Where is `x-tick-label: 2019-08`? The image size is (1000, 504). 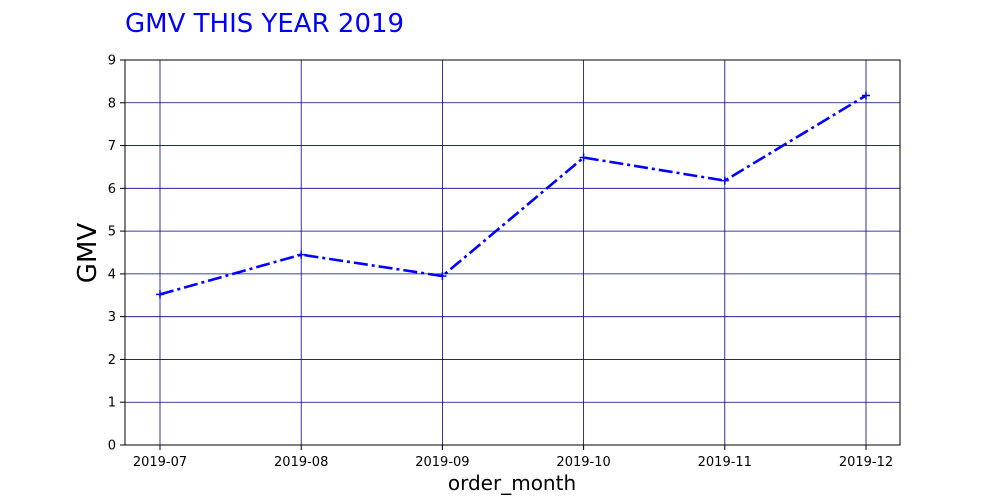 x-tick-label: 2019-08 is located at coordinates (301, 462).